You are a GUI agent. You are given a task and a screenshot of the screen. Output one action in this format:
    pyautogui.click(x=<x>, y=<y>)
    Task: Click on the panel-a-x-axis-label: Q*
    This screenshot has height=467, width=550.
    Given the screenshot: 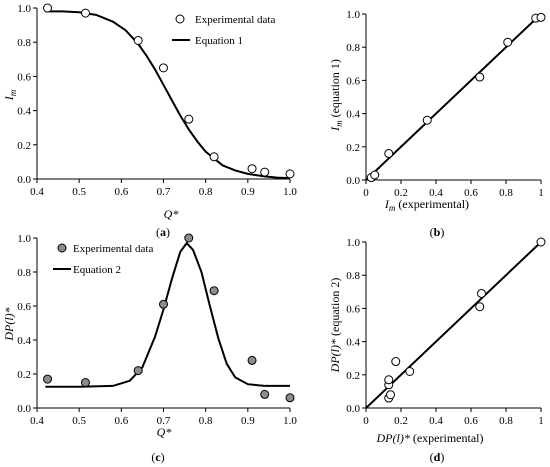 What is the action you would take?
    pyautogui.click(x=171, y=214)
    